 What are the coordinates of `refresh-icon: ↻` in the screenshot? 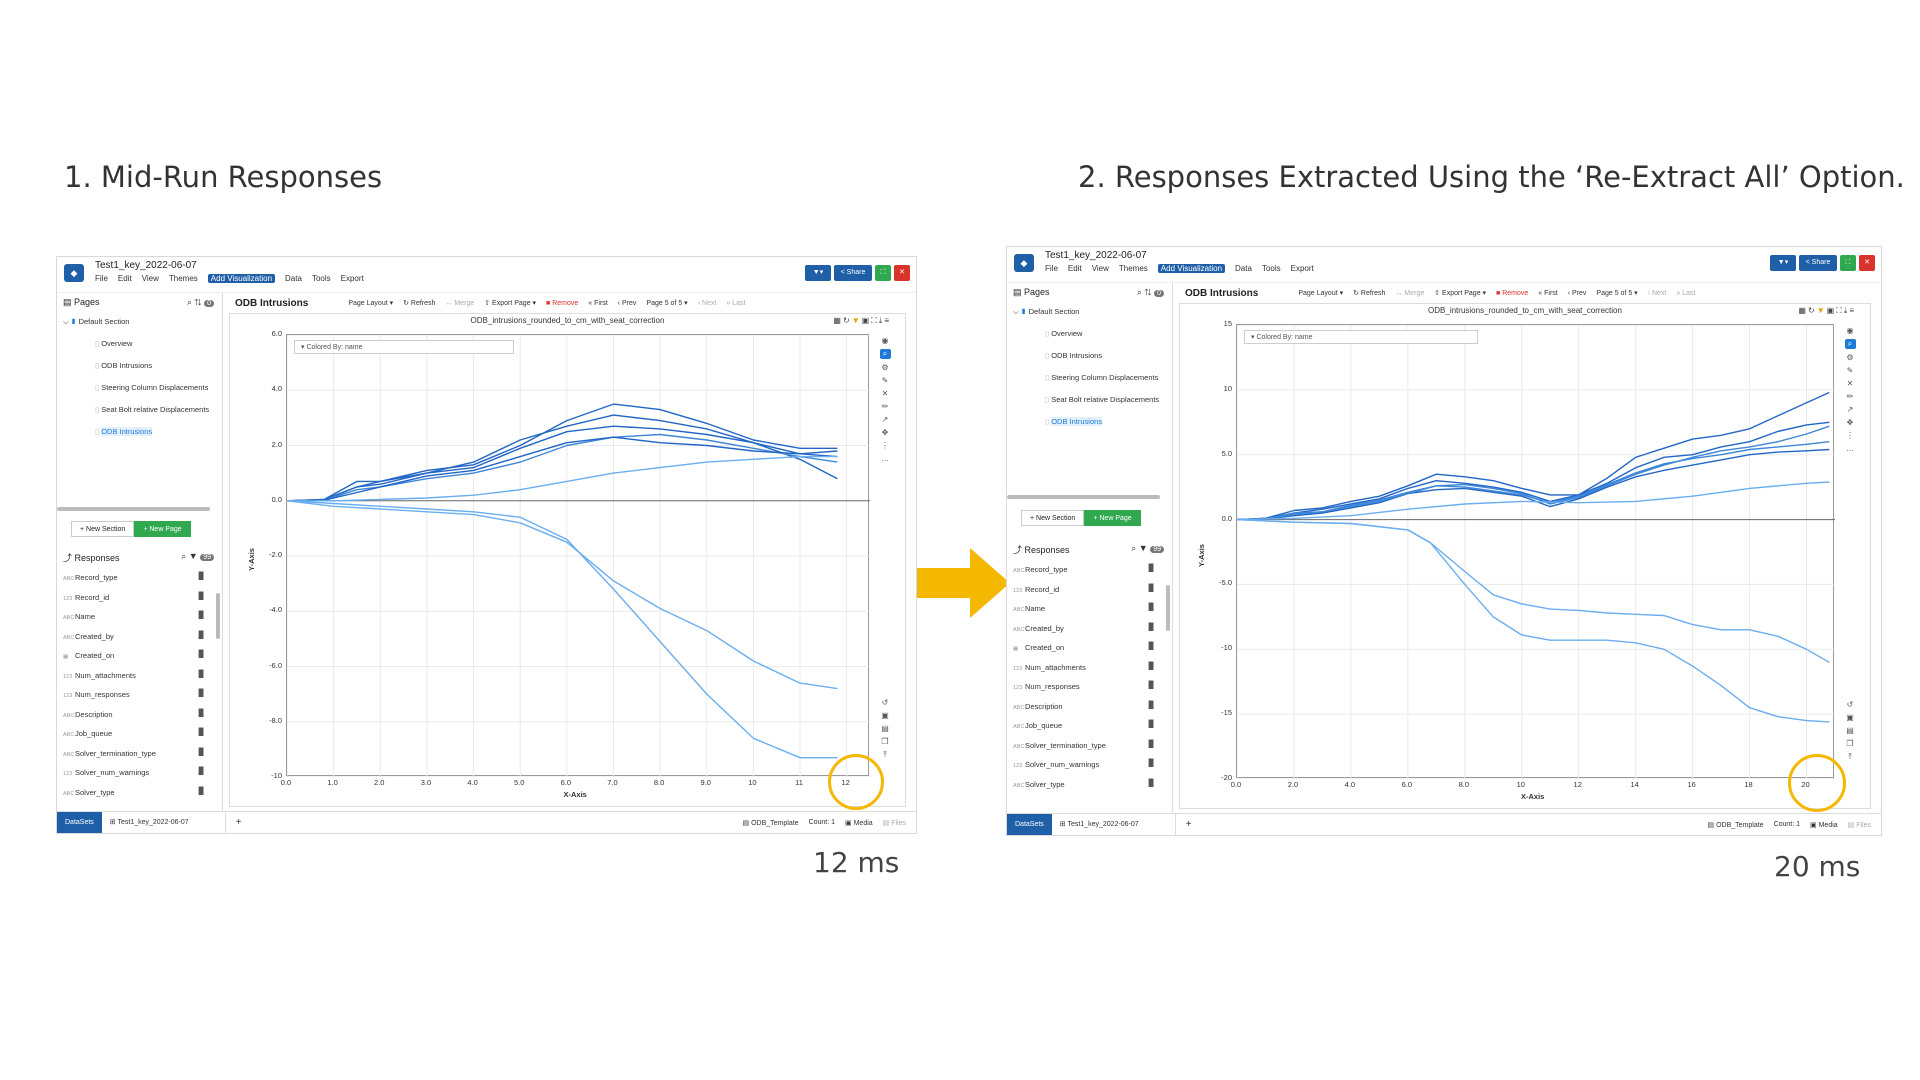 It's located at (1812, 310).